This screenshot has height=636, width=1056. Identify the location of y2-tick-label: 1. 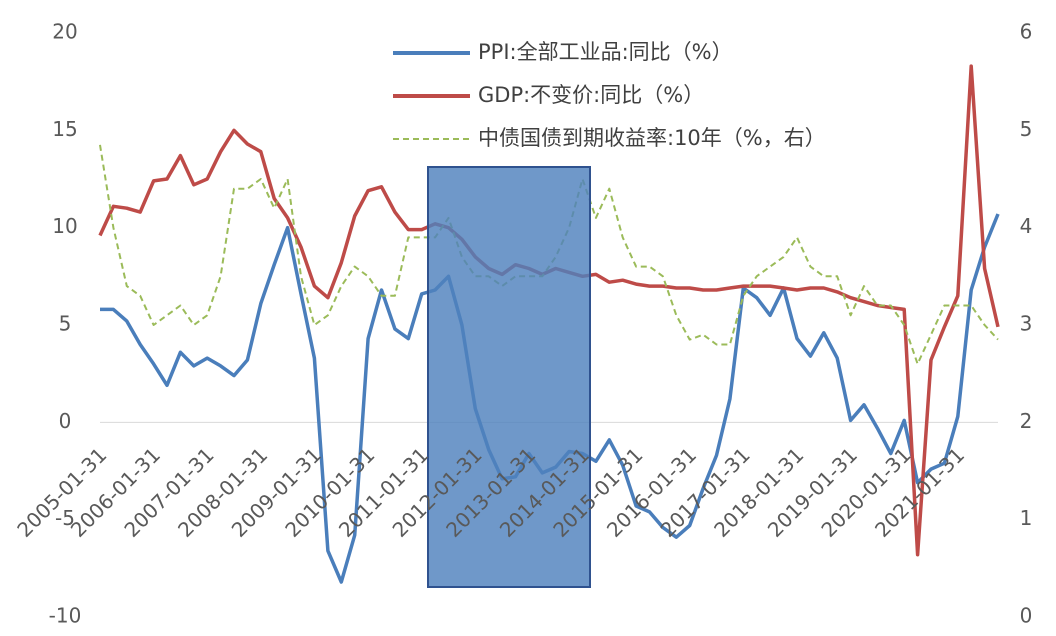
(1026, 518).